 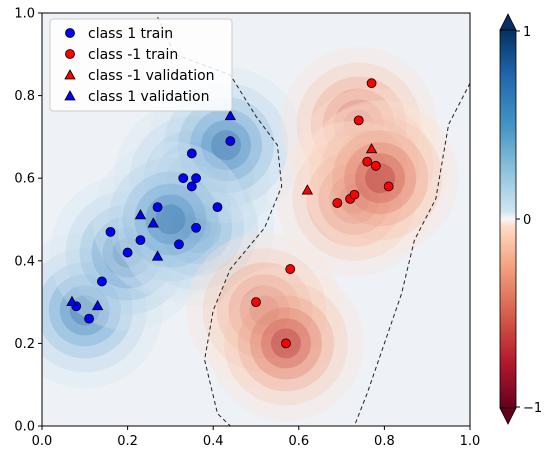 I want to click on y-tick-label: 0.8, so click(x=24, y=96).